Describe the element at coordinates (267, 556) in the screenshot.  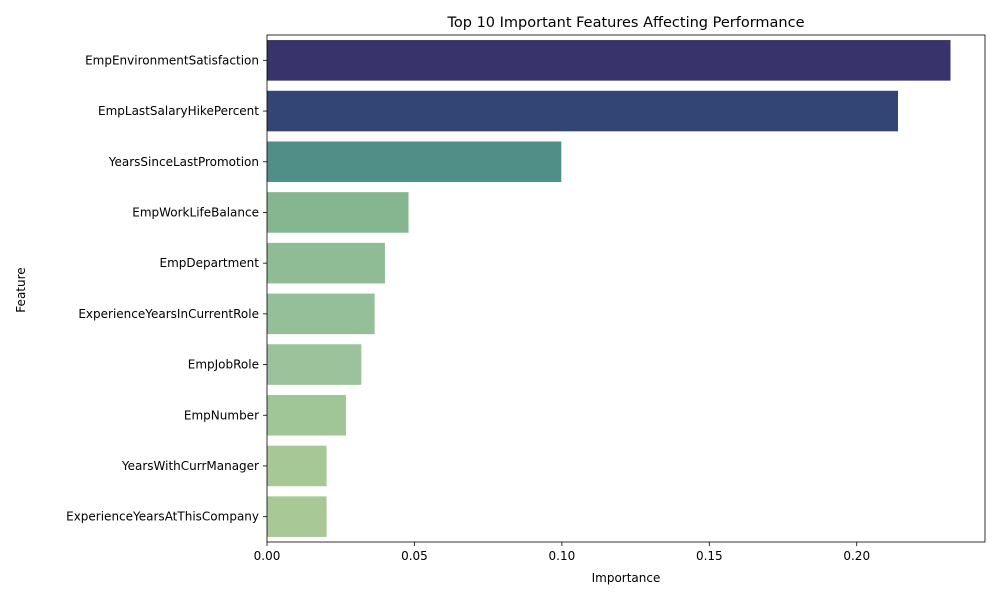
I see `x-tick-label: 0.00` at that location.